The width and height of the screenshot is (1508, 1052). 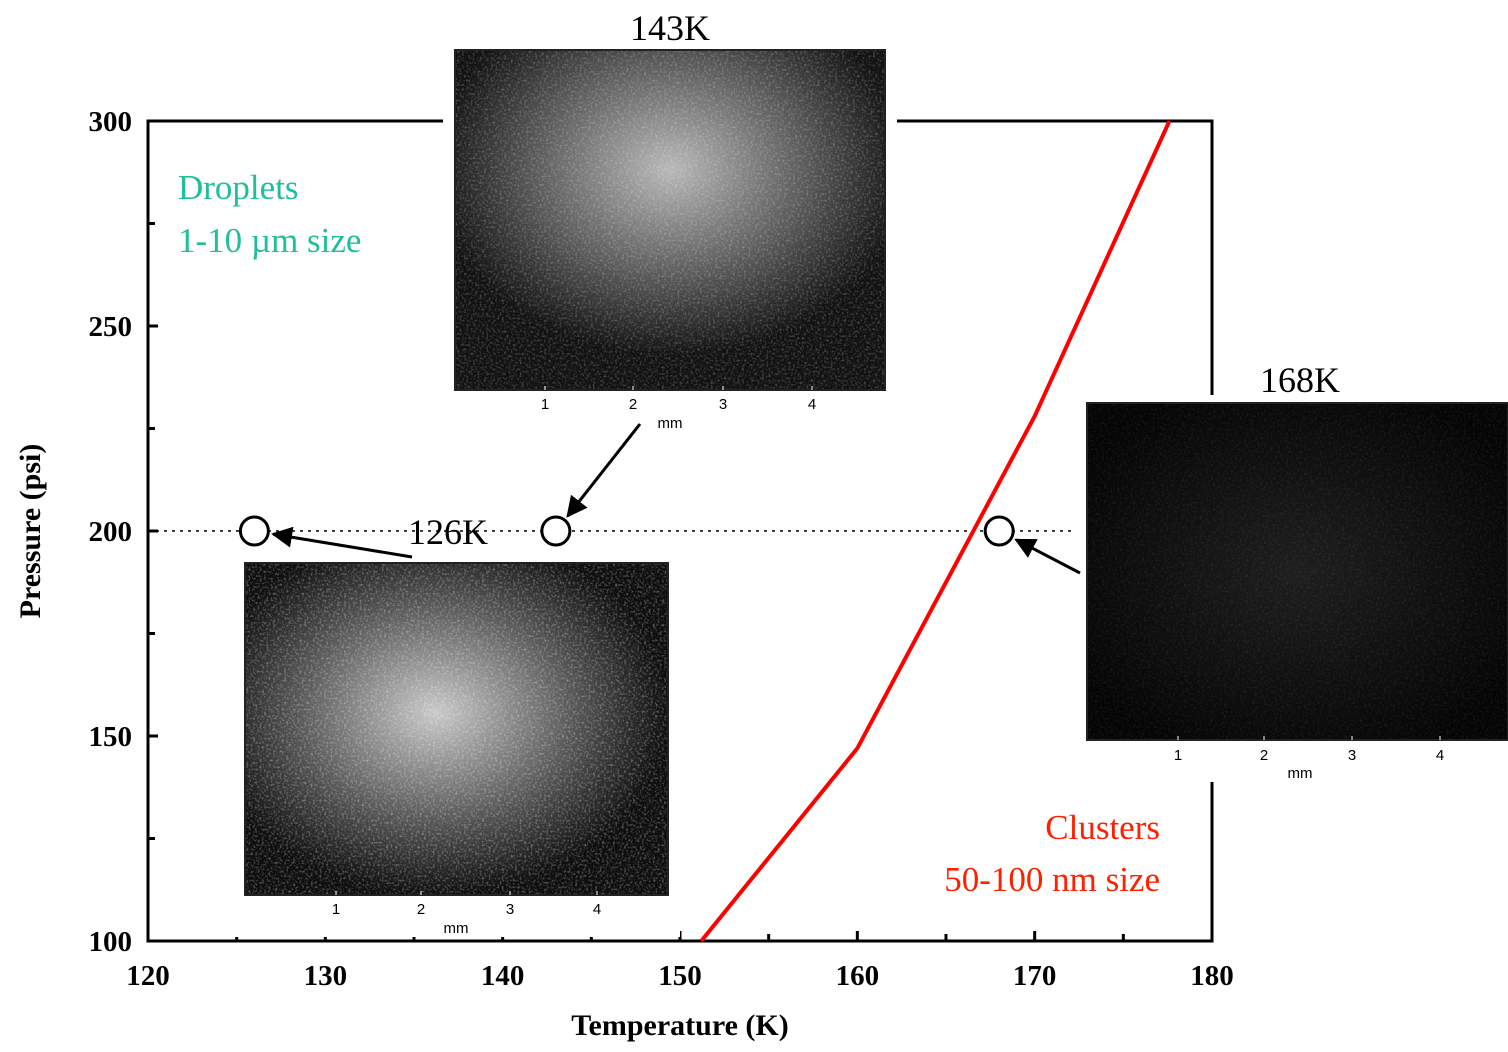 I want to click on y-tick-label: 200, so click(x=111, y=532).